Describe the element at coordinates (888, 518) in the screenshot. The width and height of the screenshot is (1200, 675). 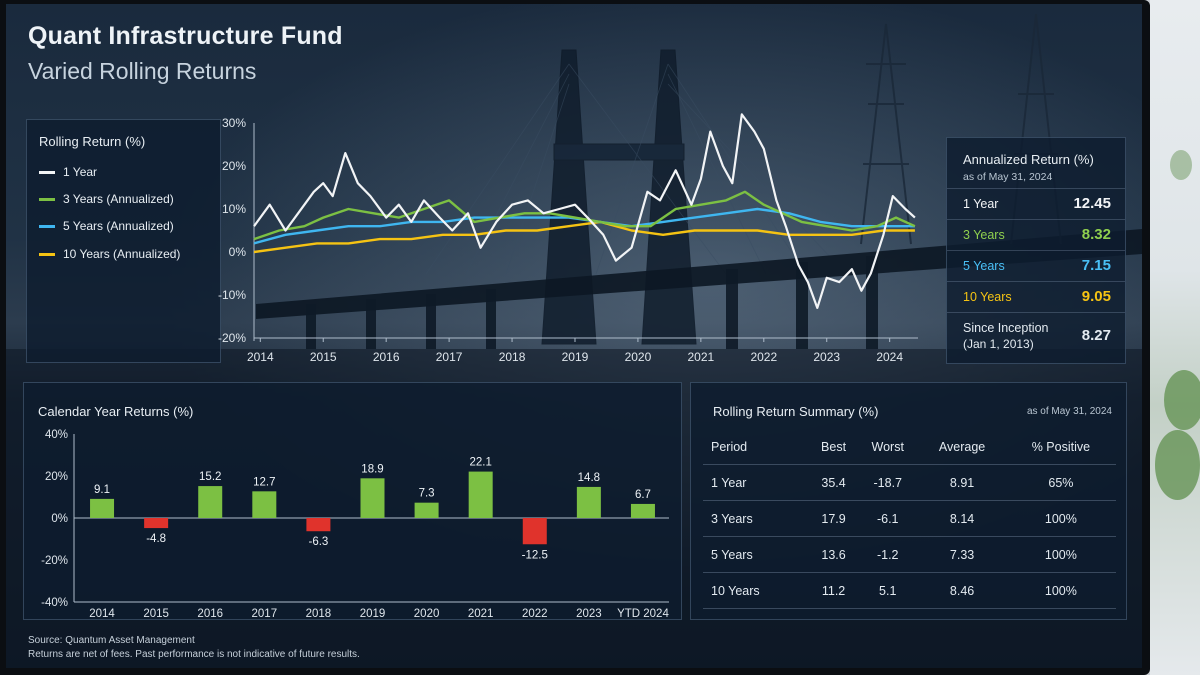
I see `summary-cell-worst: -6.1` at that location.